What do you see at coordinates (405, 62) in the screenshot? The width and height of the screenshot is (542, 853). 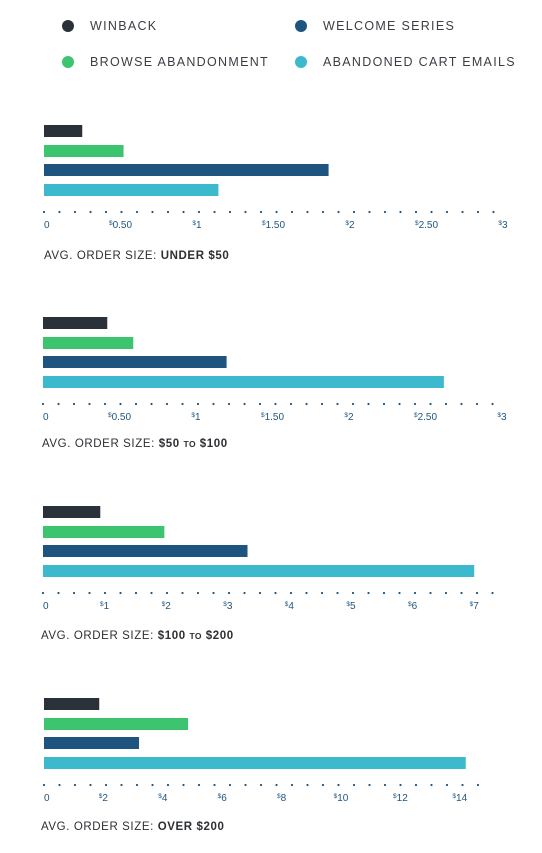 I see `legend-item-abandoned-cart-emails: ABANDONED CART EMAILS` at bounding box center [405, 62].